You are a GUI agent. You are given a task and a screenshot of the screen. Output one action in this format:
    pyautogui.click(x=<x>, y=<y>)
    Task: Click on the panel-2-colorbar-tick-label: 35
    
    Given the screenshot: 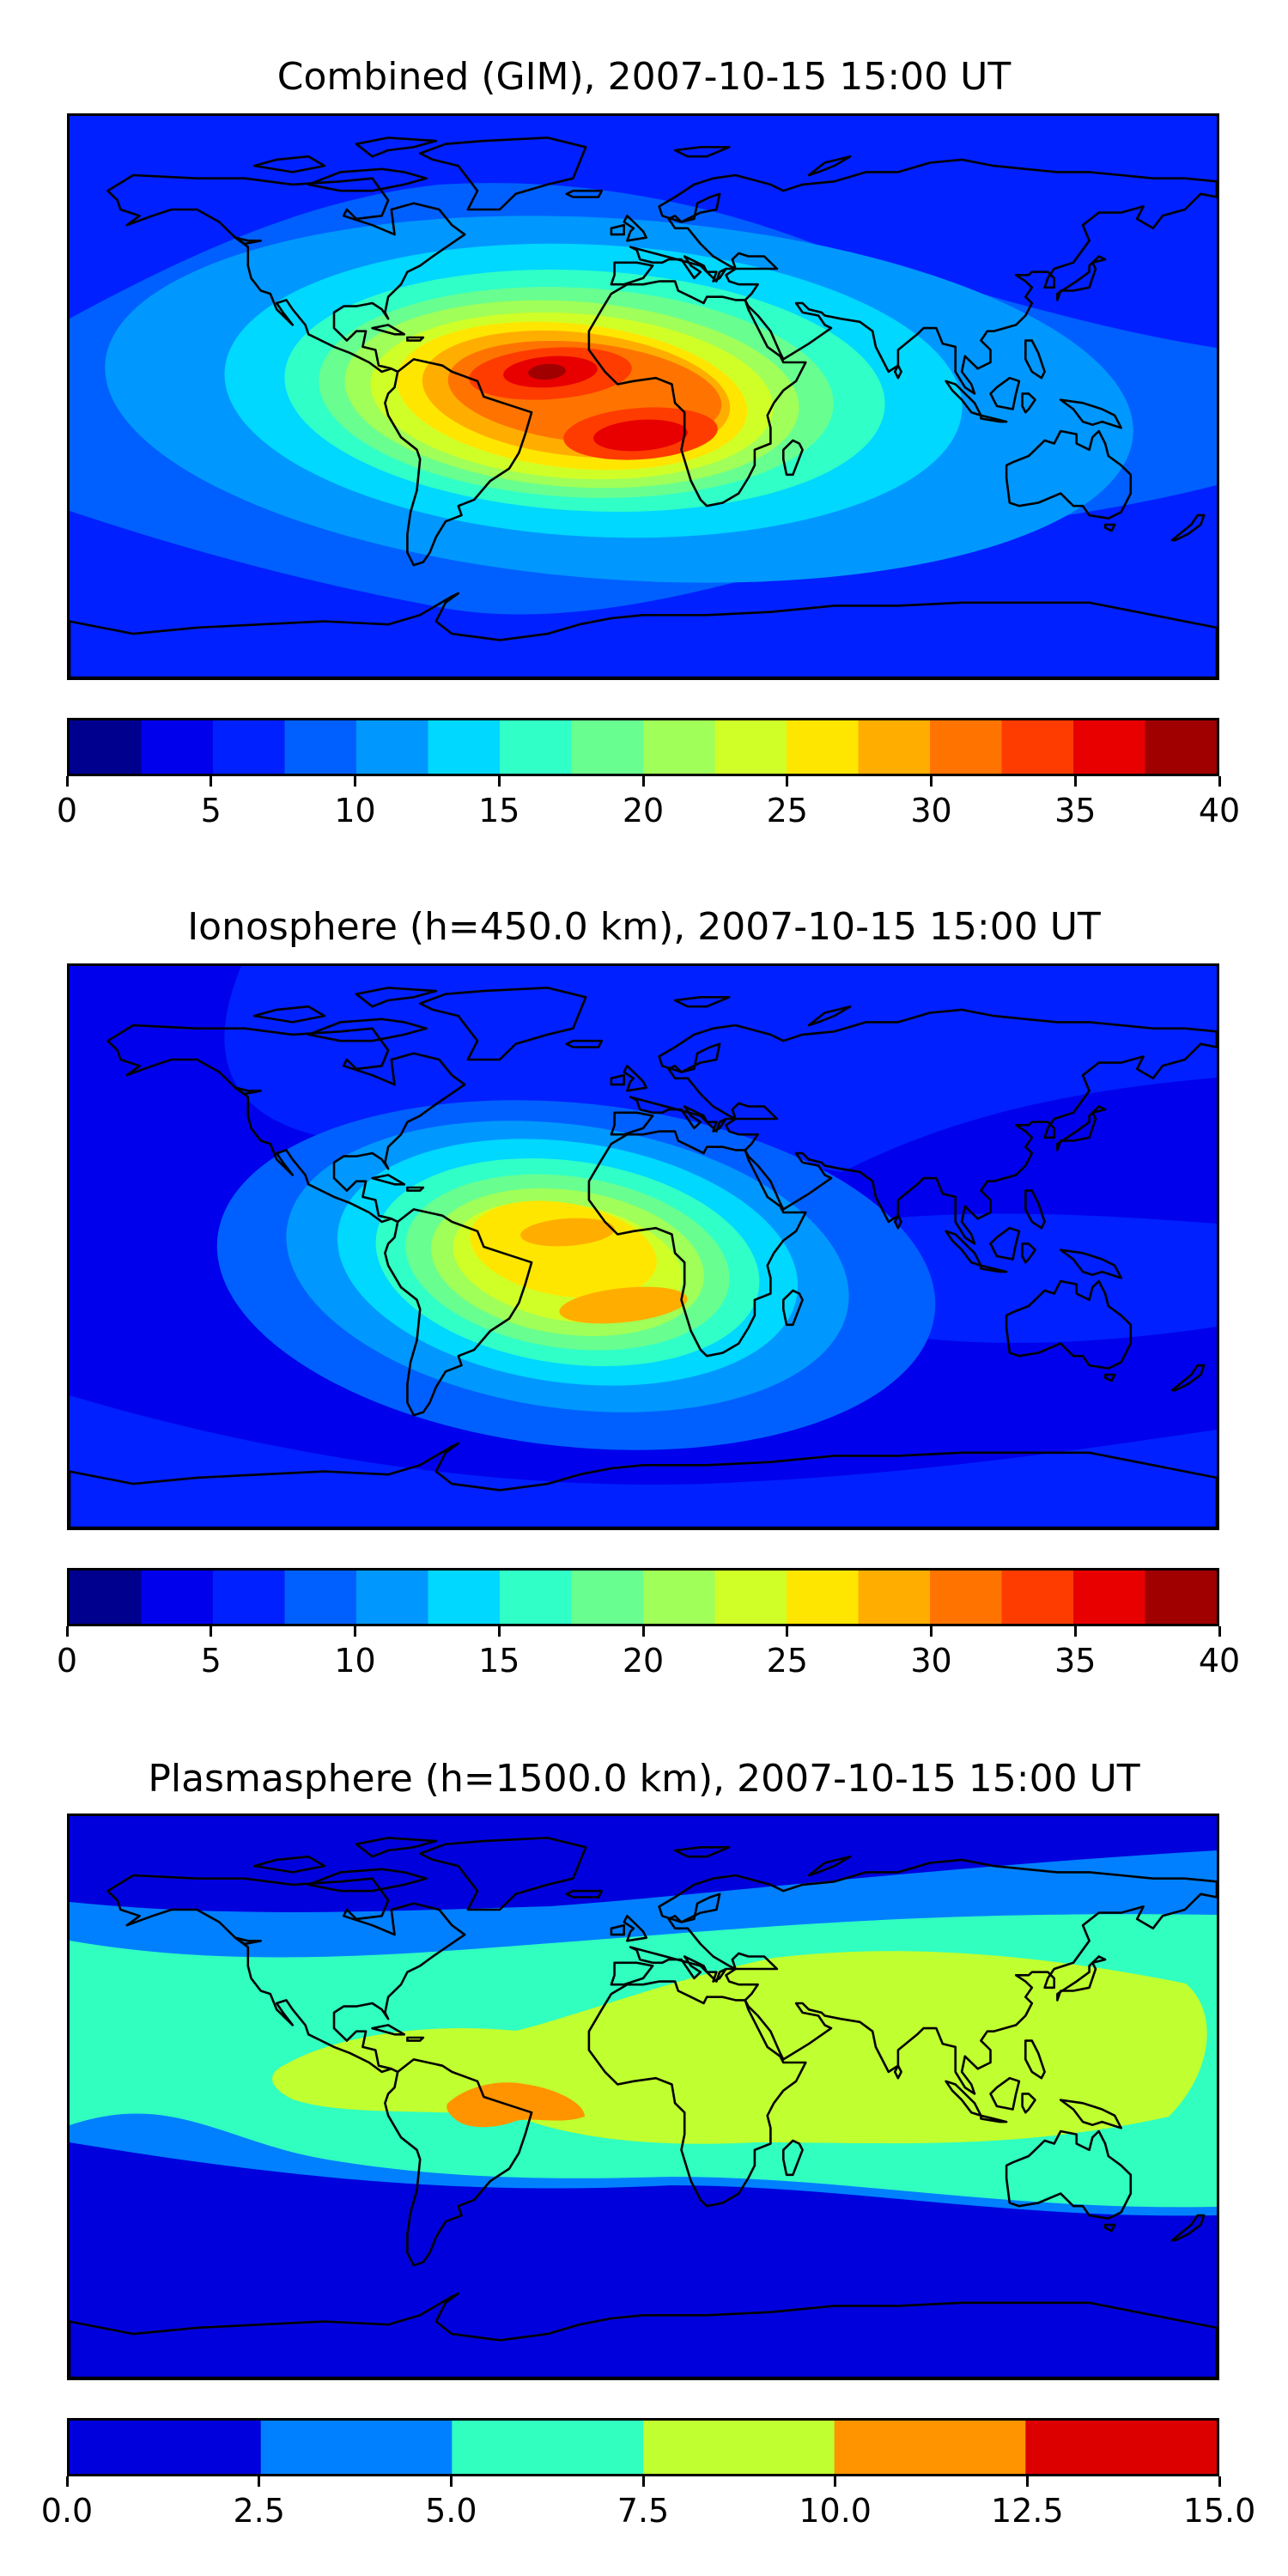 What is the action you would take?
    pyautogui.click(x=1075, y=1661)
    